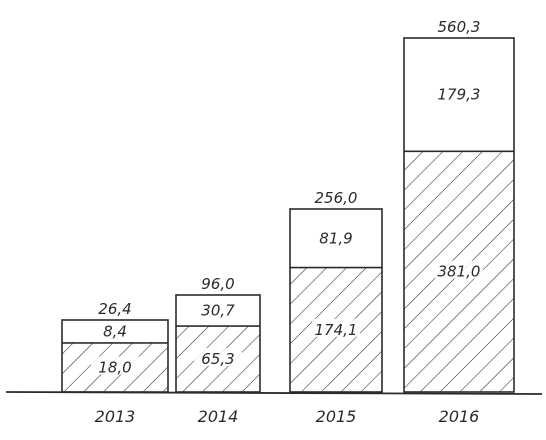  What do you see at coordinates (115, 416) in the screenshot?
I see `x-tick-label: 2013` at bounding box center [115, 416].